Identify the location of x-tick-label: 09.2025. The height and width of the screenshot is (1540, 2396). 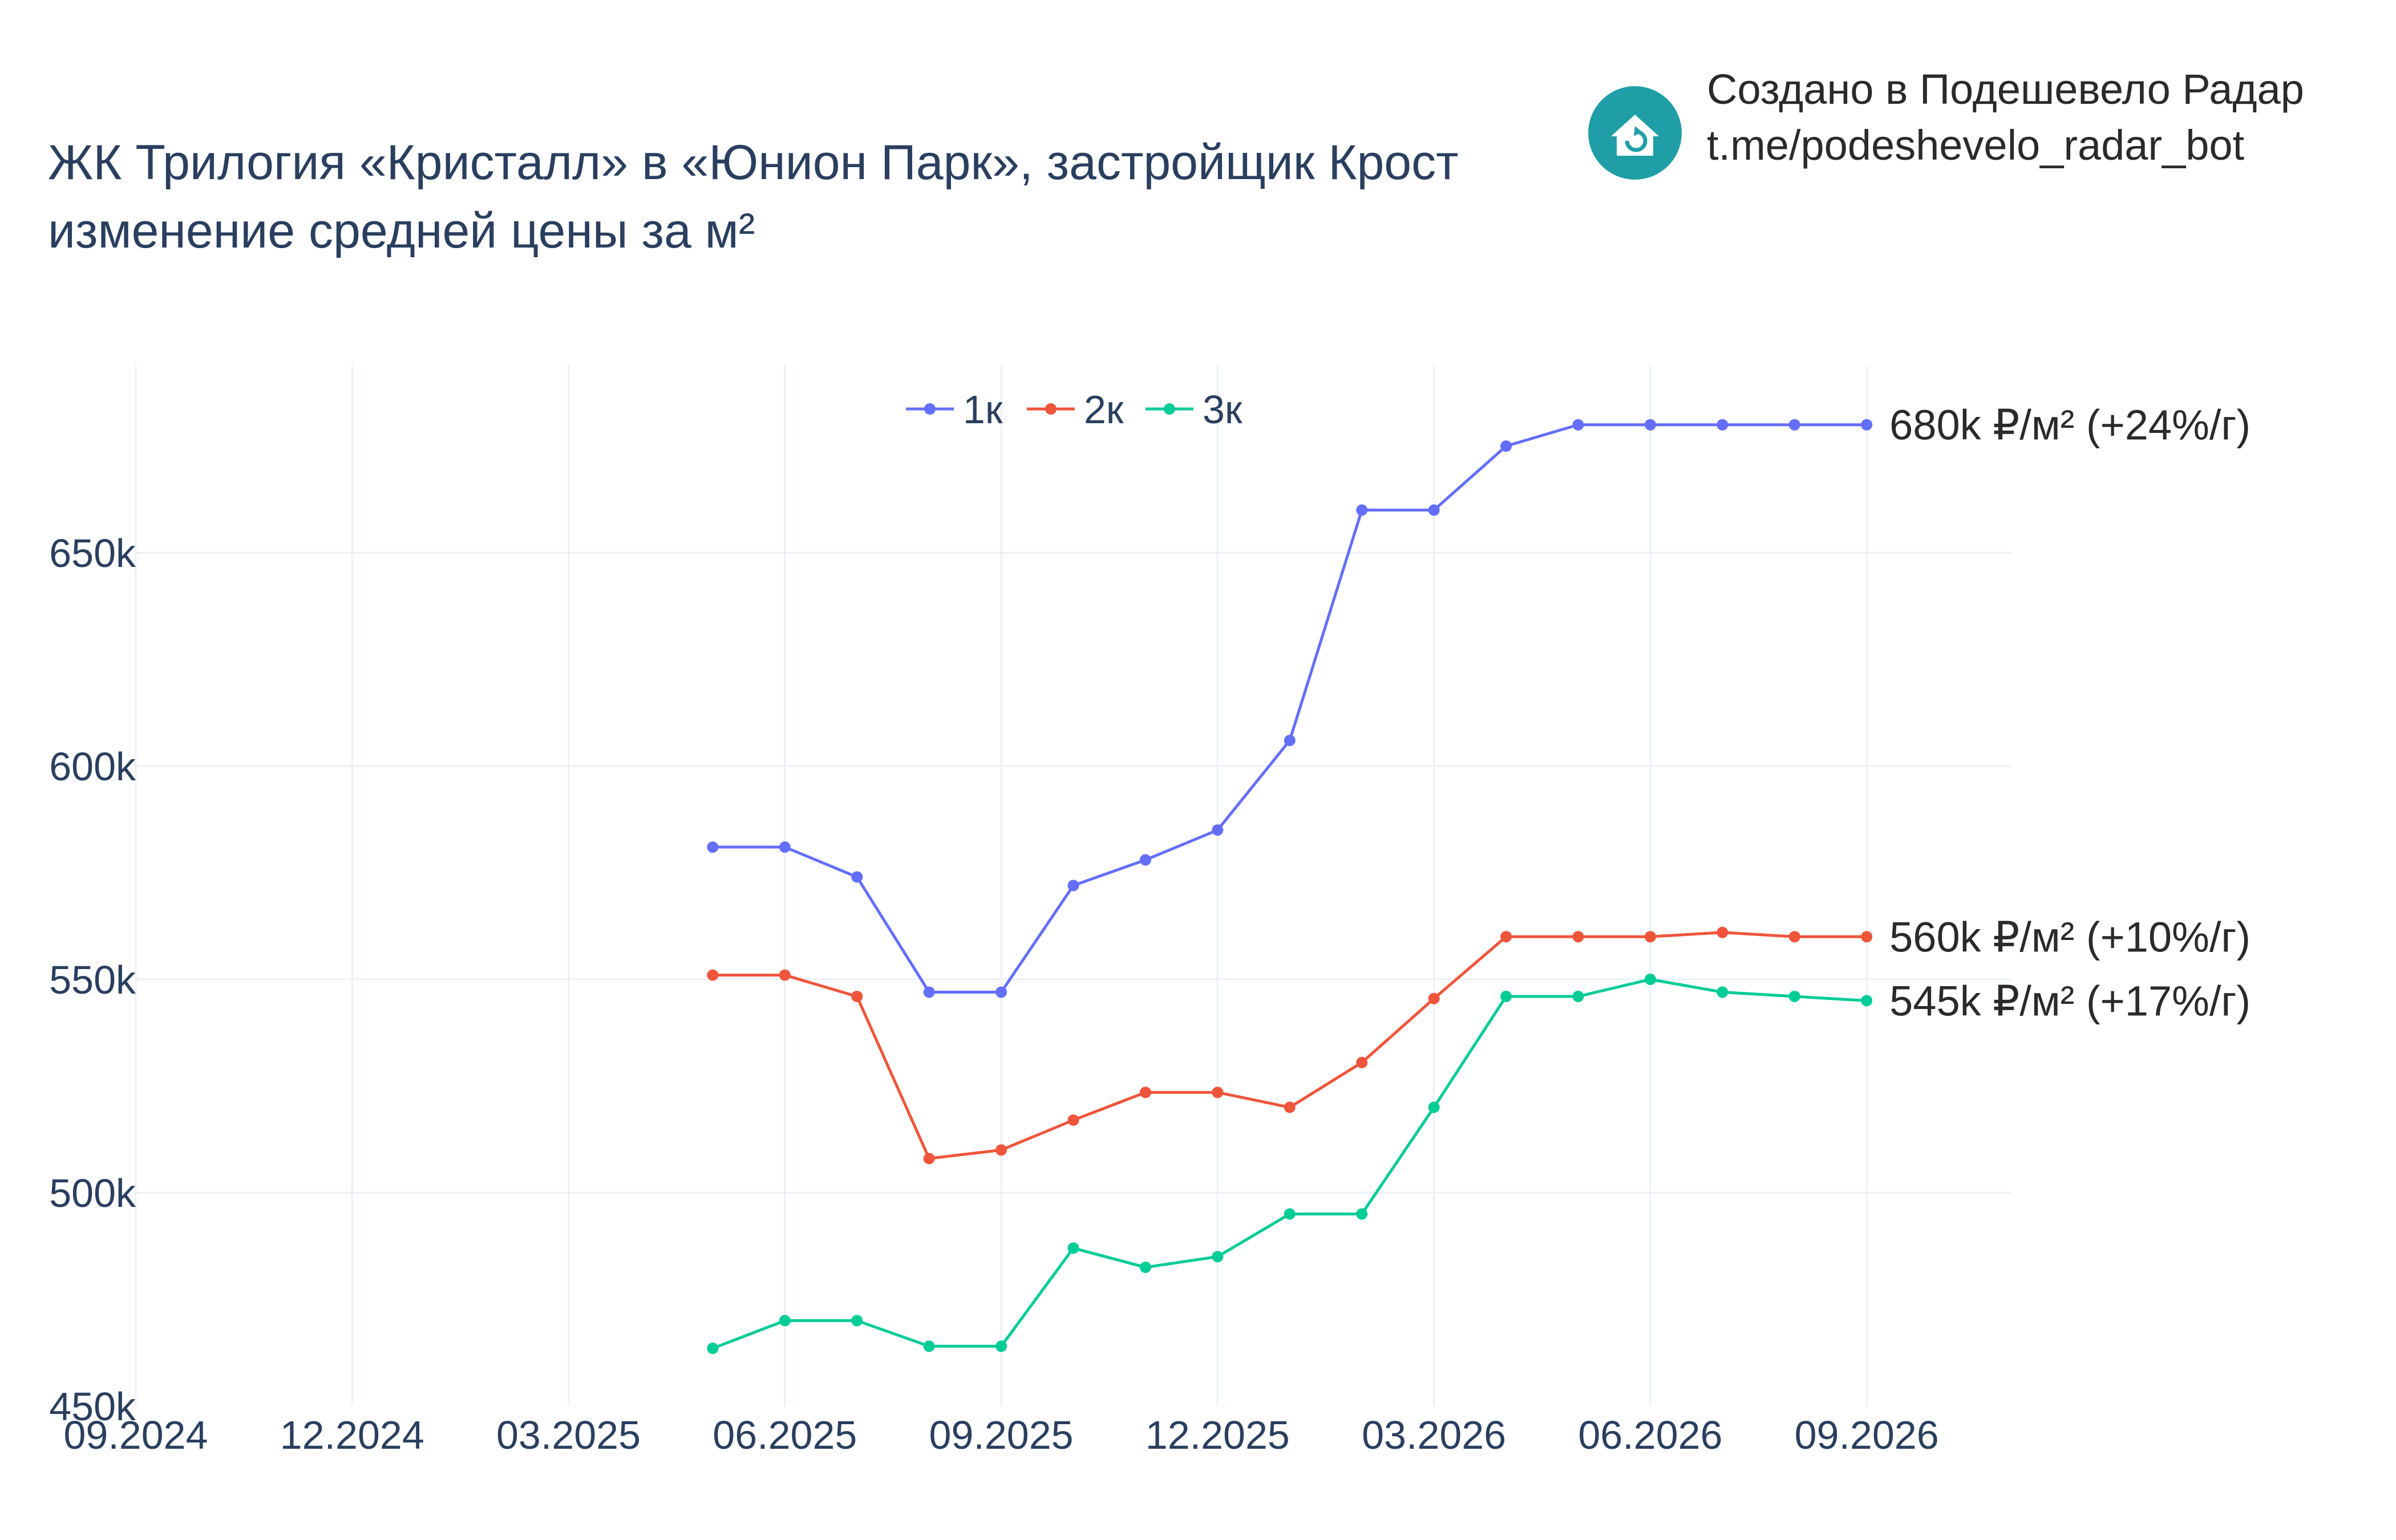
(1001, 1435).